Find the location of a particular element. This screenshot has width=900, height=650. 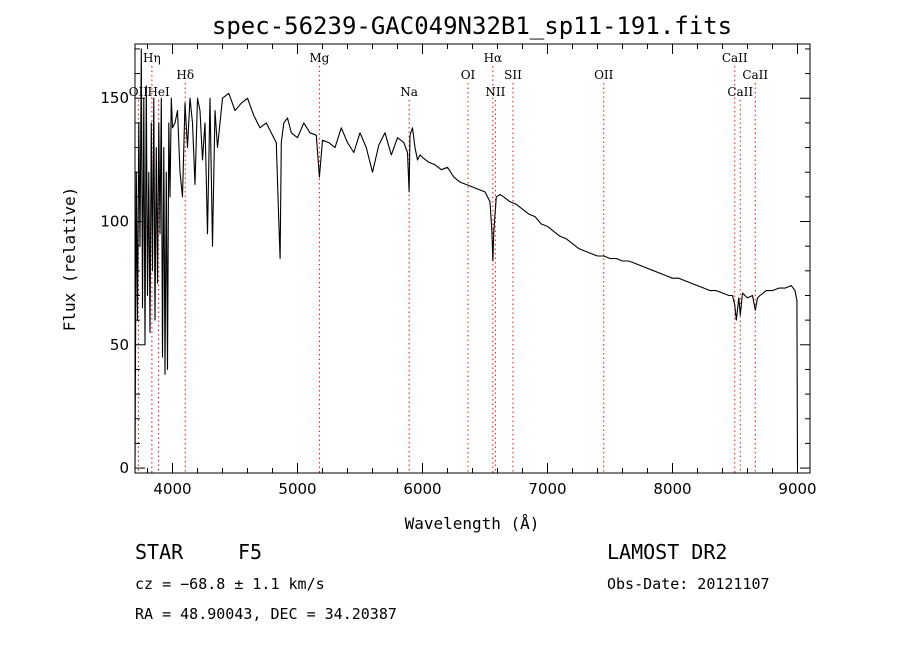

spectral-line-label: SII is located at coordinates (513, 75).